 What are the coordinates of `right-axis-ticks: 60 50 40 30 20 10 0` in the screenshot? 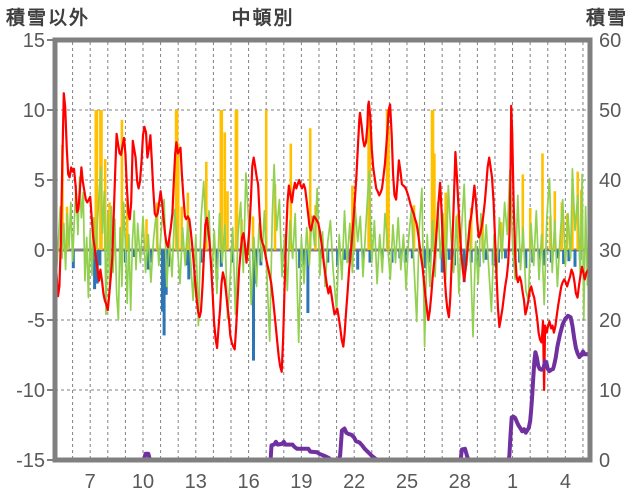 It's located at (610, 251).